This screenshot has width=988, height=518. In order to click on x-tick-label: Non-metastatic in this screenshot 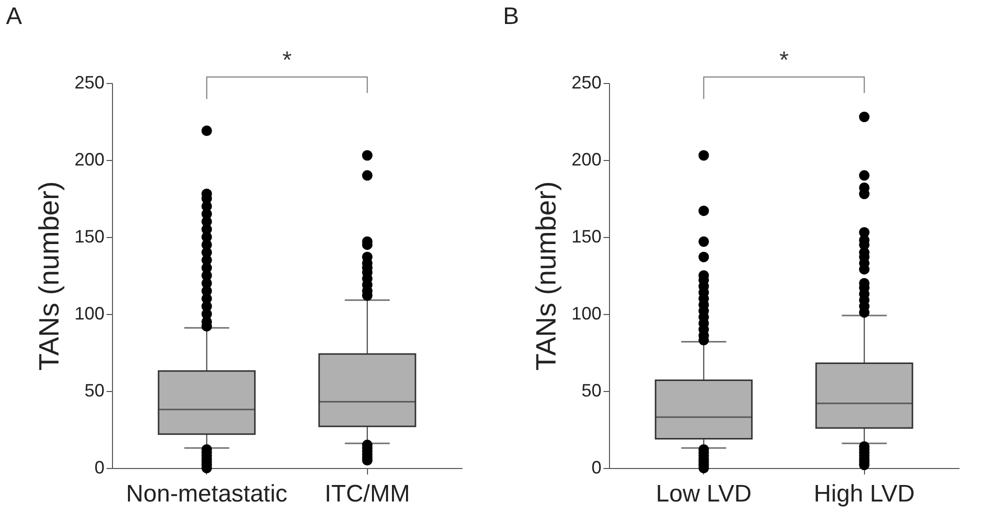, I will do `click(207, 494)`.